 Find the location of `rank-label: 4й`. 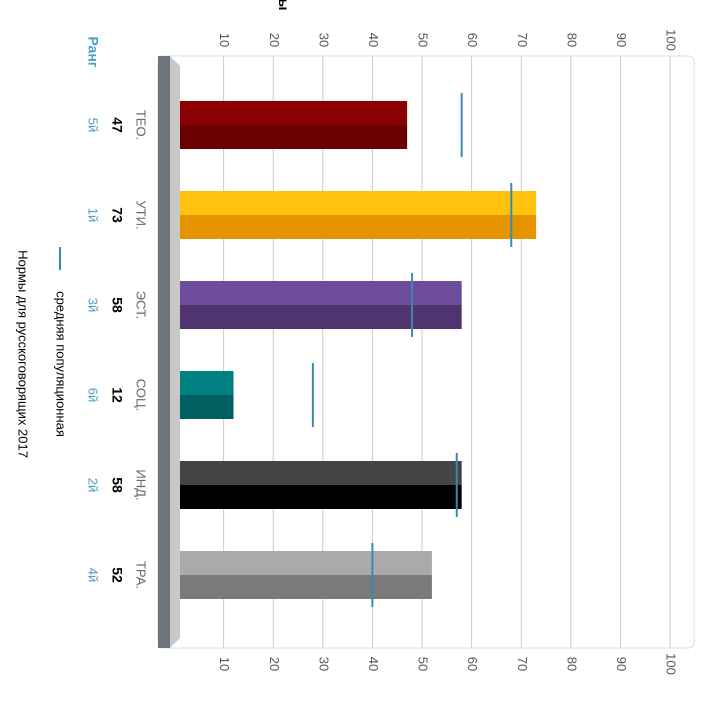

rank-label: 4й is located at coordinates (93, 575).